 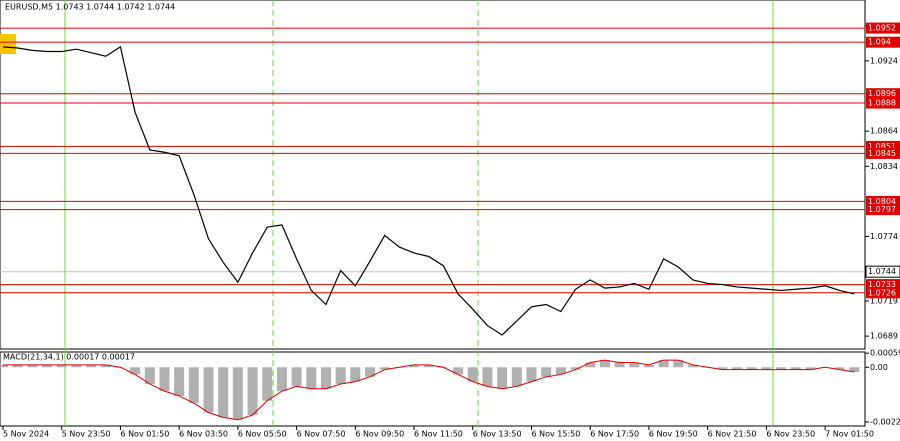 I want to click on y-tick-label: 1.0864, so click(x=884, y=131).